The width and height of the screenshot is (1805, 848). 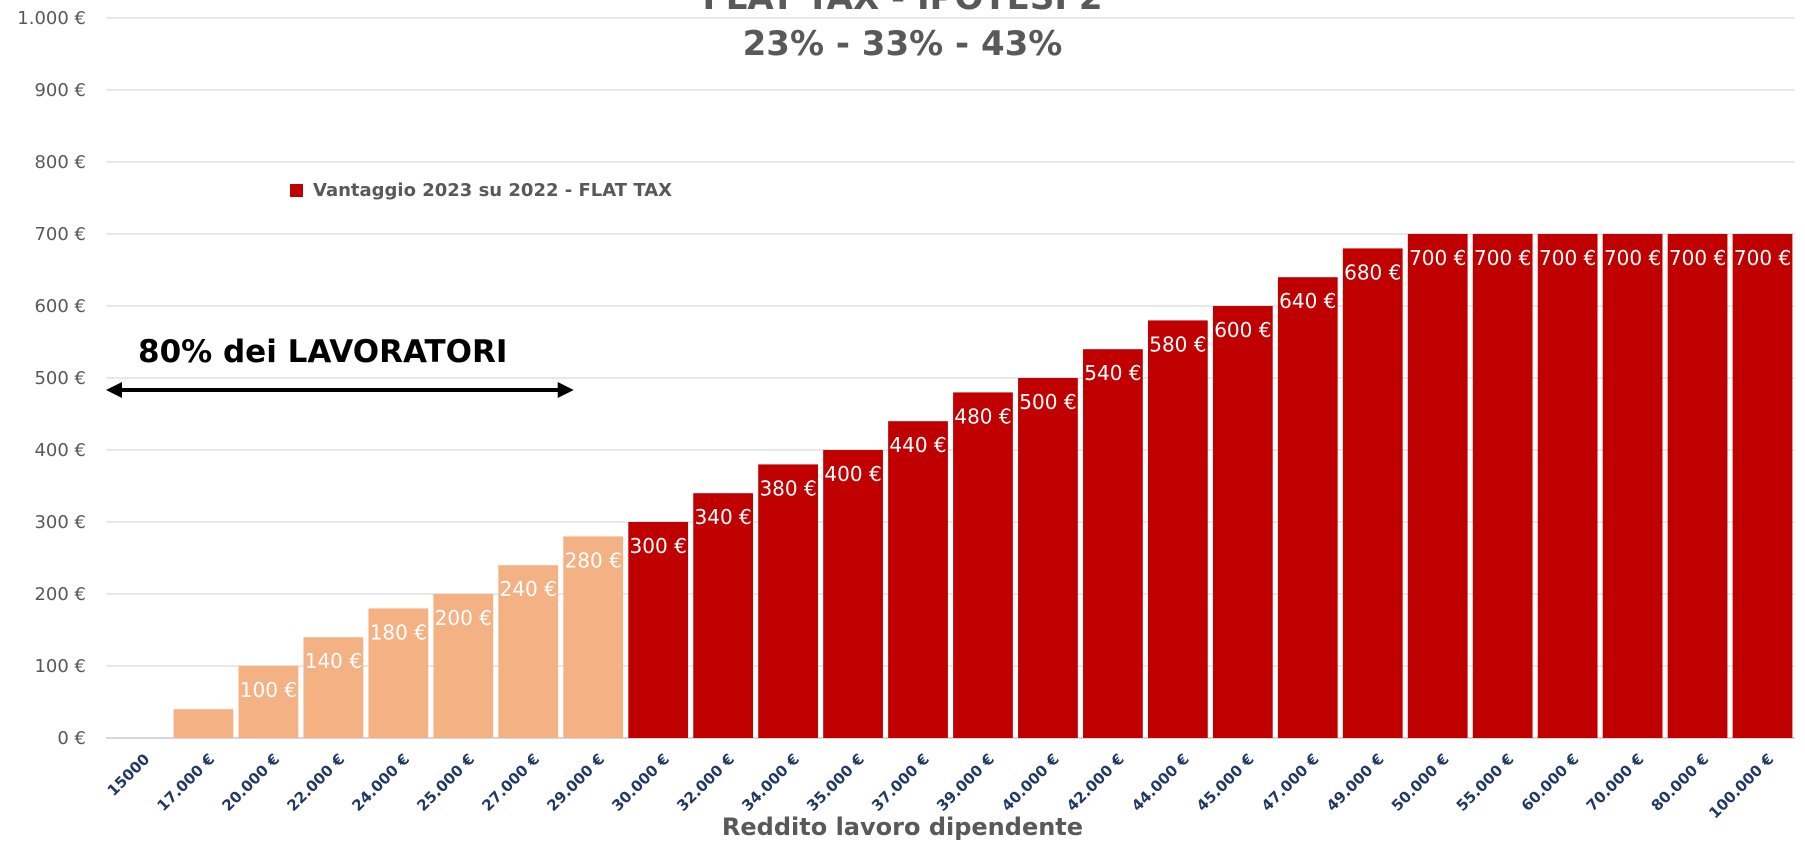 What do you see at coordinates (705, 782) in the screenshot?
I see `x-tick-label: 32.000 €` at bounding box center [705, 782].